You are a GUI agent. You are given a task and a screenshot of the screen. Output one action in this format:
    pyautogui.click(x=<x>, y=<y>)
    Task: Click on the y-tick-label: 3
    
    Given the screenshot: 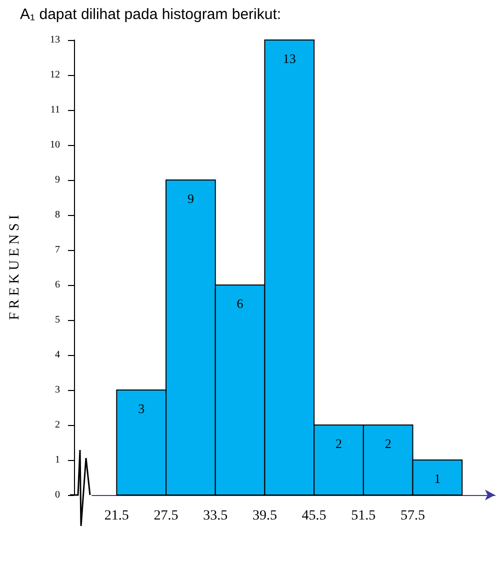 What is the action you would take?
    pyautogui.click(x=57, y=390)
    